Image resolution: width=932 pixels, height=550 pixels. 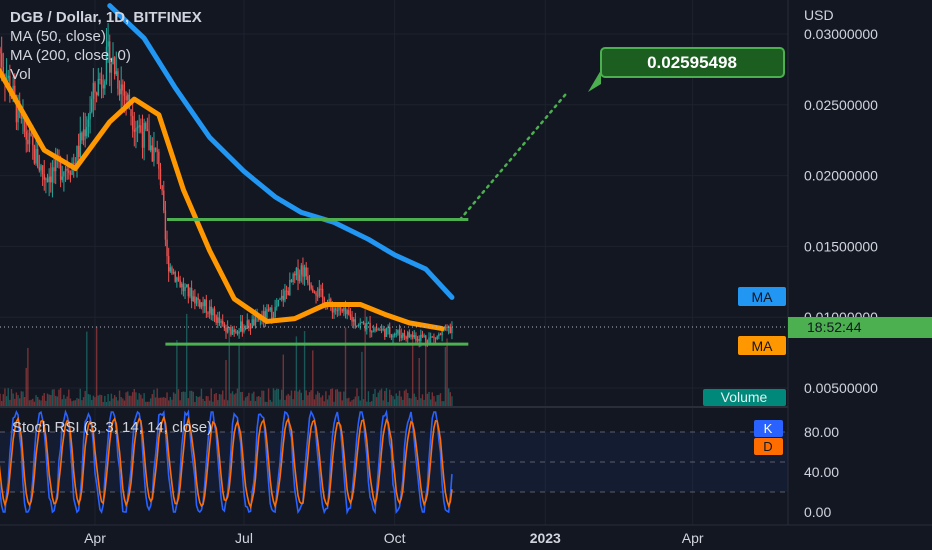 I want to click on time-tick-label: Jul, so click(x=244, y=538).